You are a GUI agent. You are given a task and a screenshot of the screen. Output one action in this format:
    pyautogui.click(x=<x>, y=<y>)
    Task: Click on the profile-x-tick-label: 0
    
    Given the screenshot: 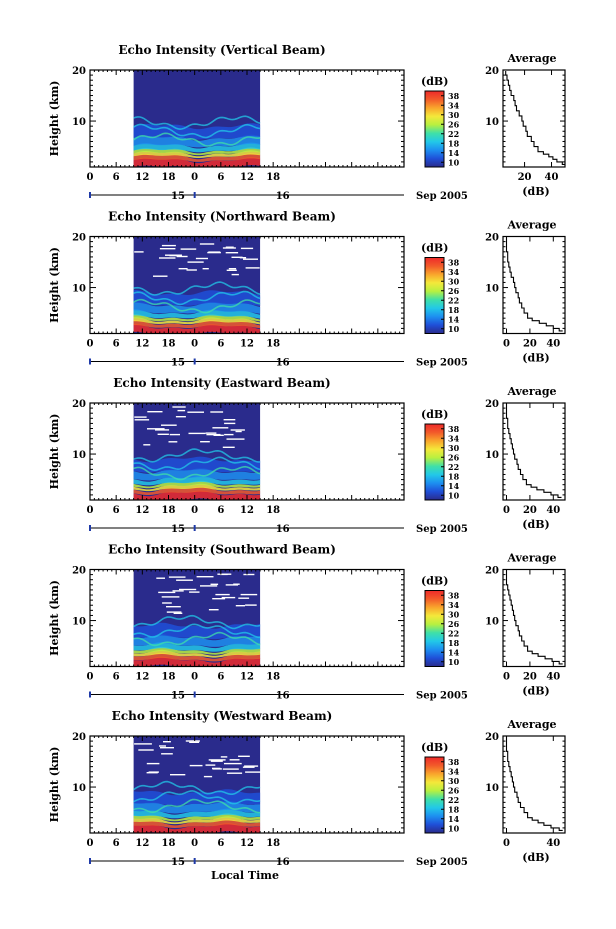 What is the action you would take?
    pyautogui.click(x=506, y=510)
    